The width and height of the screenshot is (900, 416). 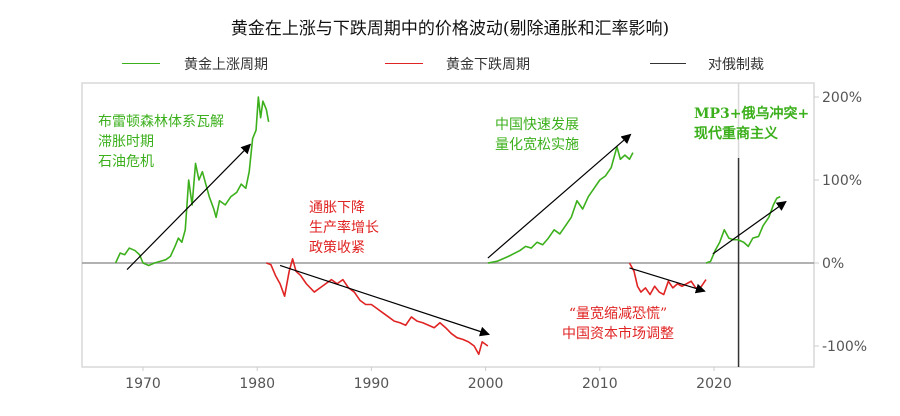 I want to click on annotation-line: 中国快速发展, so click(x=537, y=125).